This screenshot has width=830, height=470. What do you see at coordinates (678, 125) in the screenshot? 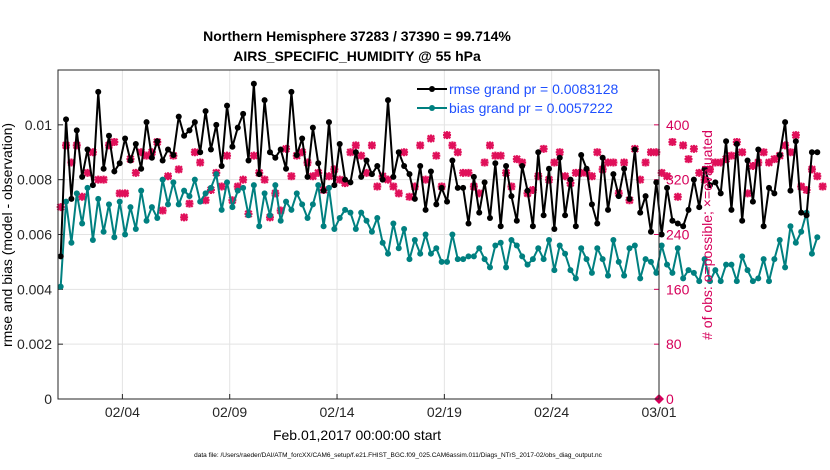
I see `y2-tick-label: 400` at bounding box center [678, 125].